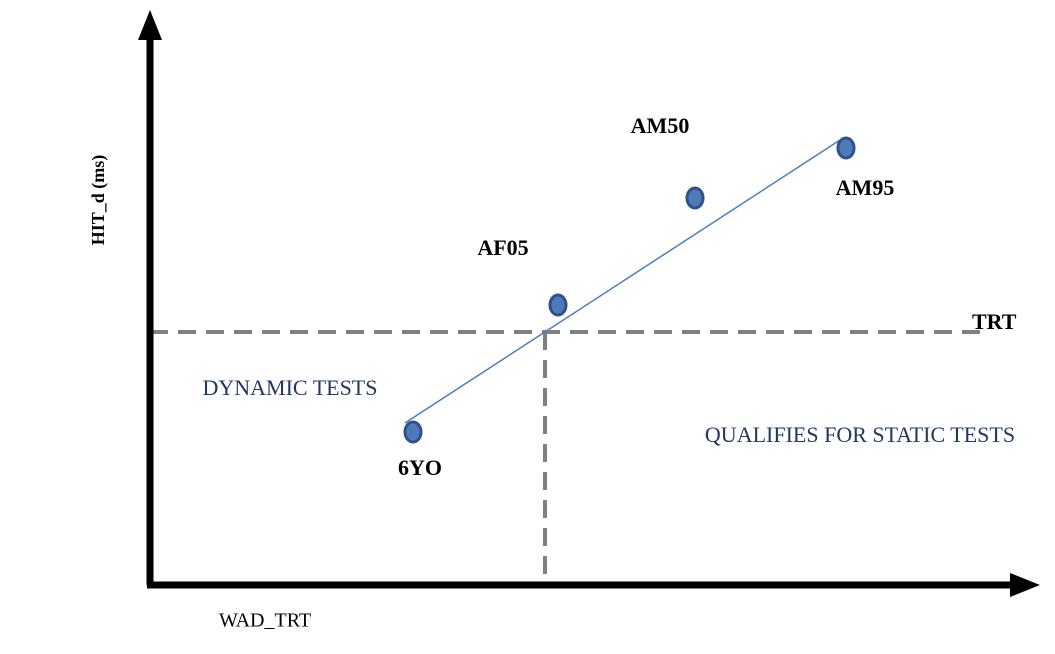 This screenshot has height=654, width=1055. Describe the element at coordinates (994, 321) in the screenshot. I see `threshold-label: TRT` at that location.